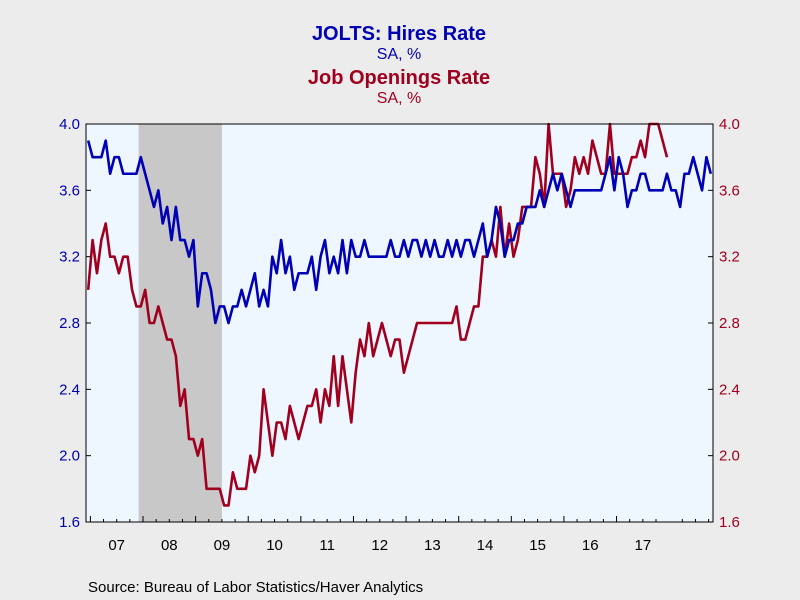  I want to click on y-left-tick-label: 2.0, so click(69, 456).